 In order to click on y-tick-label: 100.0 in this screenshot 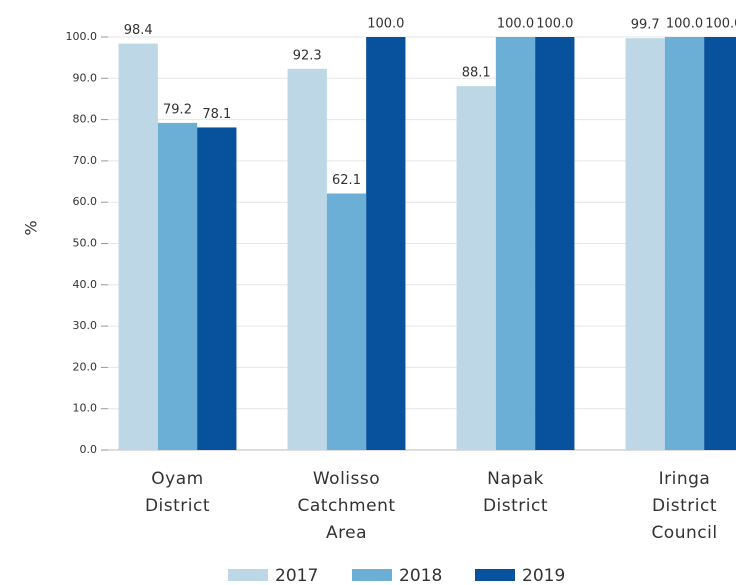, I will do `click(82, 36)`.